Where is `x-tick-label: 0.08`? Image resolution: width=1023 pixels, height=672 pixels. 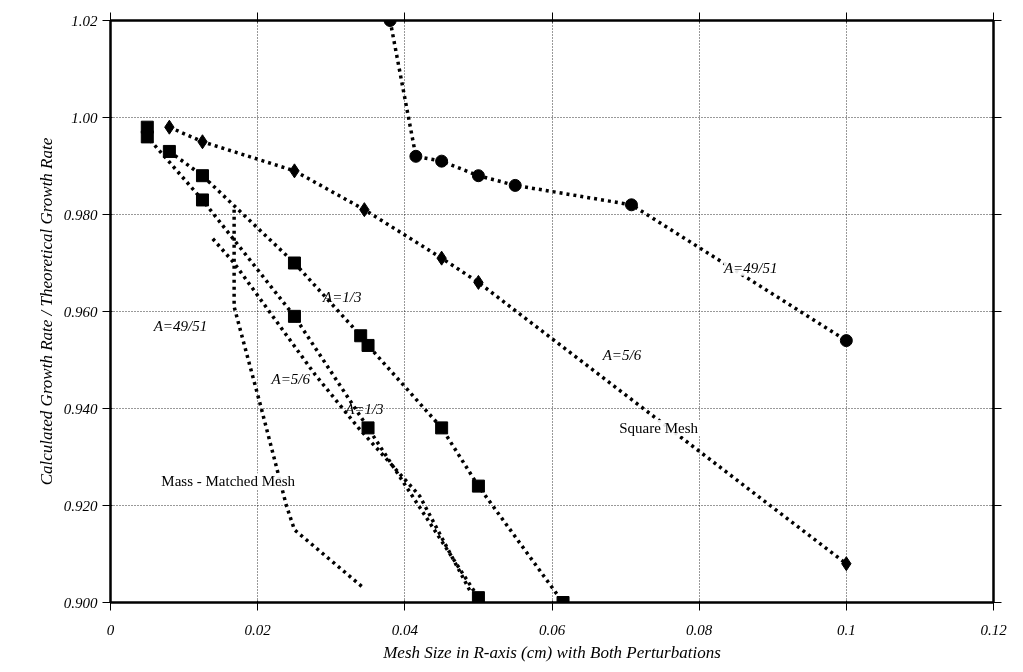 x-tick-label: 0.08 is located at coordinates (699, 629).